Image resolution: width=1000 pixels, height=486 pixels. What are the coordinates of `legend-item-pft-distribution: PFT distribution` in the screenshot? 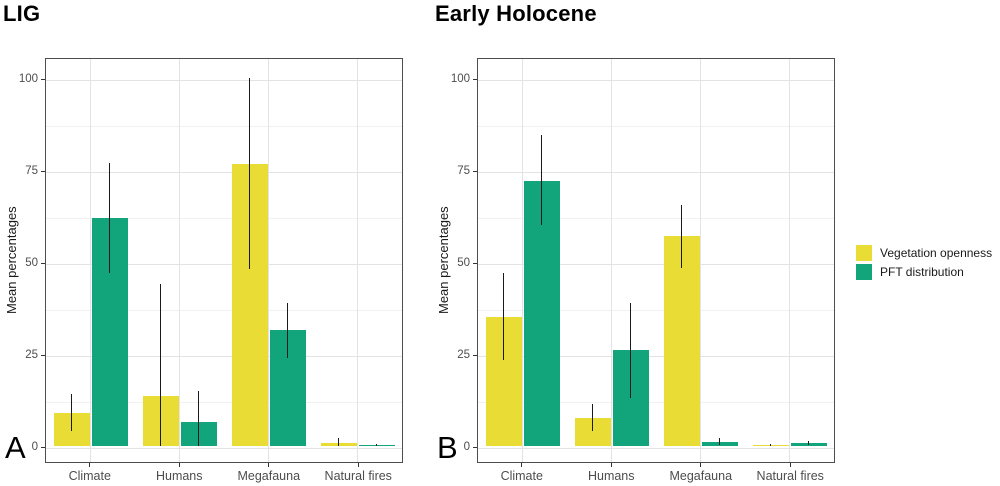 It's located at (924, 272).